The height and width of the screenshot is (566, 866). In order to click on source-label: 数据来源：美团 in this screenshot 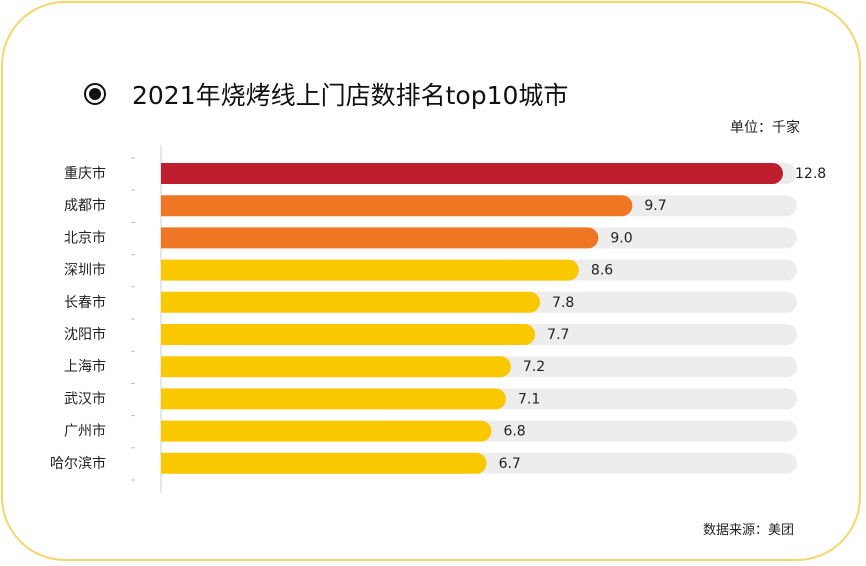, I will do `click(748, 530)`.